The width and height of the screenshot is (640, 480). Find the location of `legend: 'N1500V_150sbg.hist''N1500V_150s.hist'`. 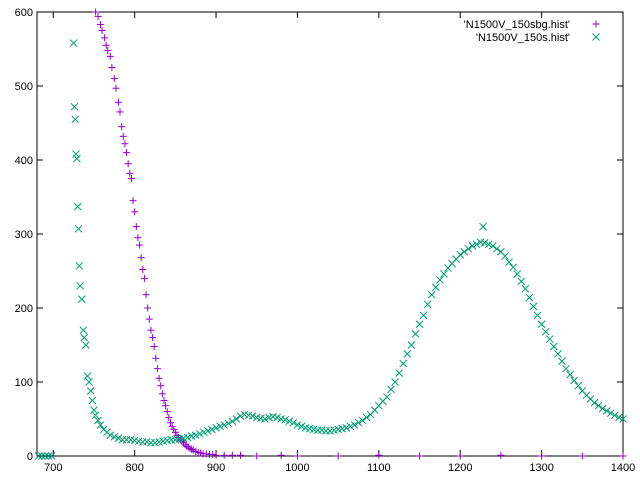

legend: 'N1500V_150sbg.hist''N1500V_150s.hist' is located at coordinates (532, 31).